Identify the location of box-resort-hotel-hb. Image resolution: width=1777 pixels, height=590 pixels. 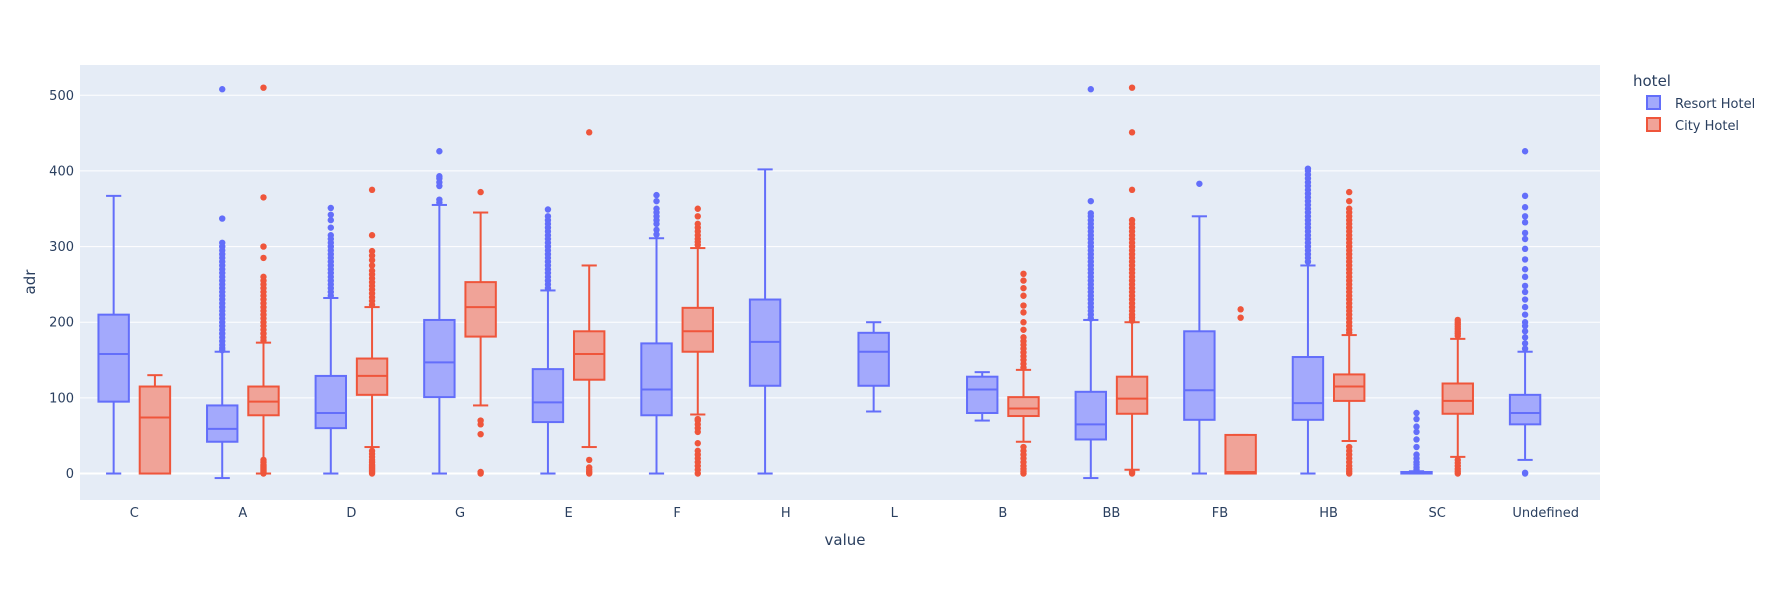
(1308, 320).